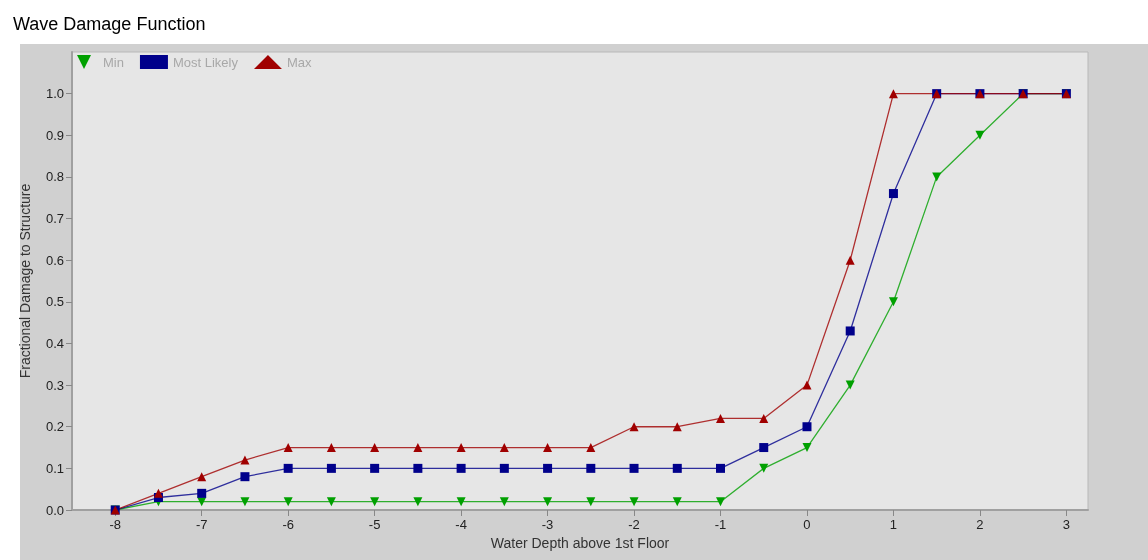 This screenshot has height=560, width=1148. I want to click on x-tick-label: -7, so click(201, 524).